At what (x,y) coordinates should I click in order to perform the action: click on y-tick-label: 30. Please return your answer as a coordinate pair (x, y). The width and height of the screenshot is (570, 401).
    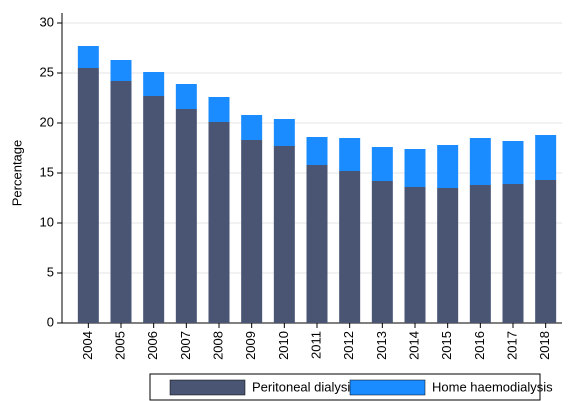
    Looking at the image, I should click on (47, 21).